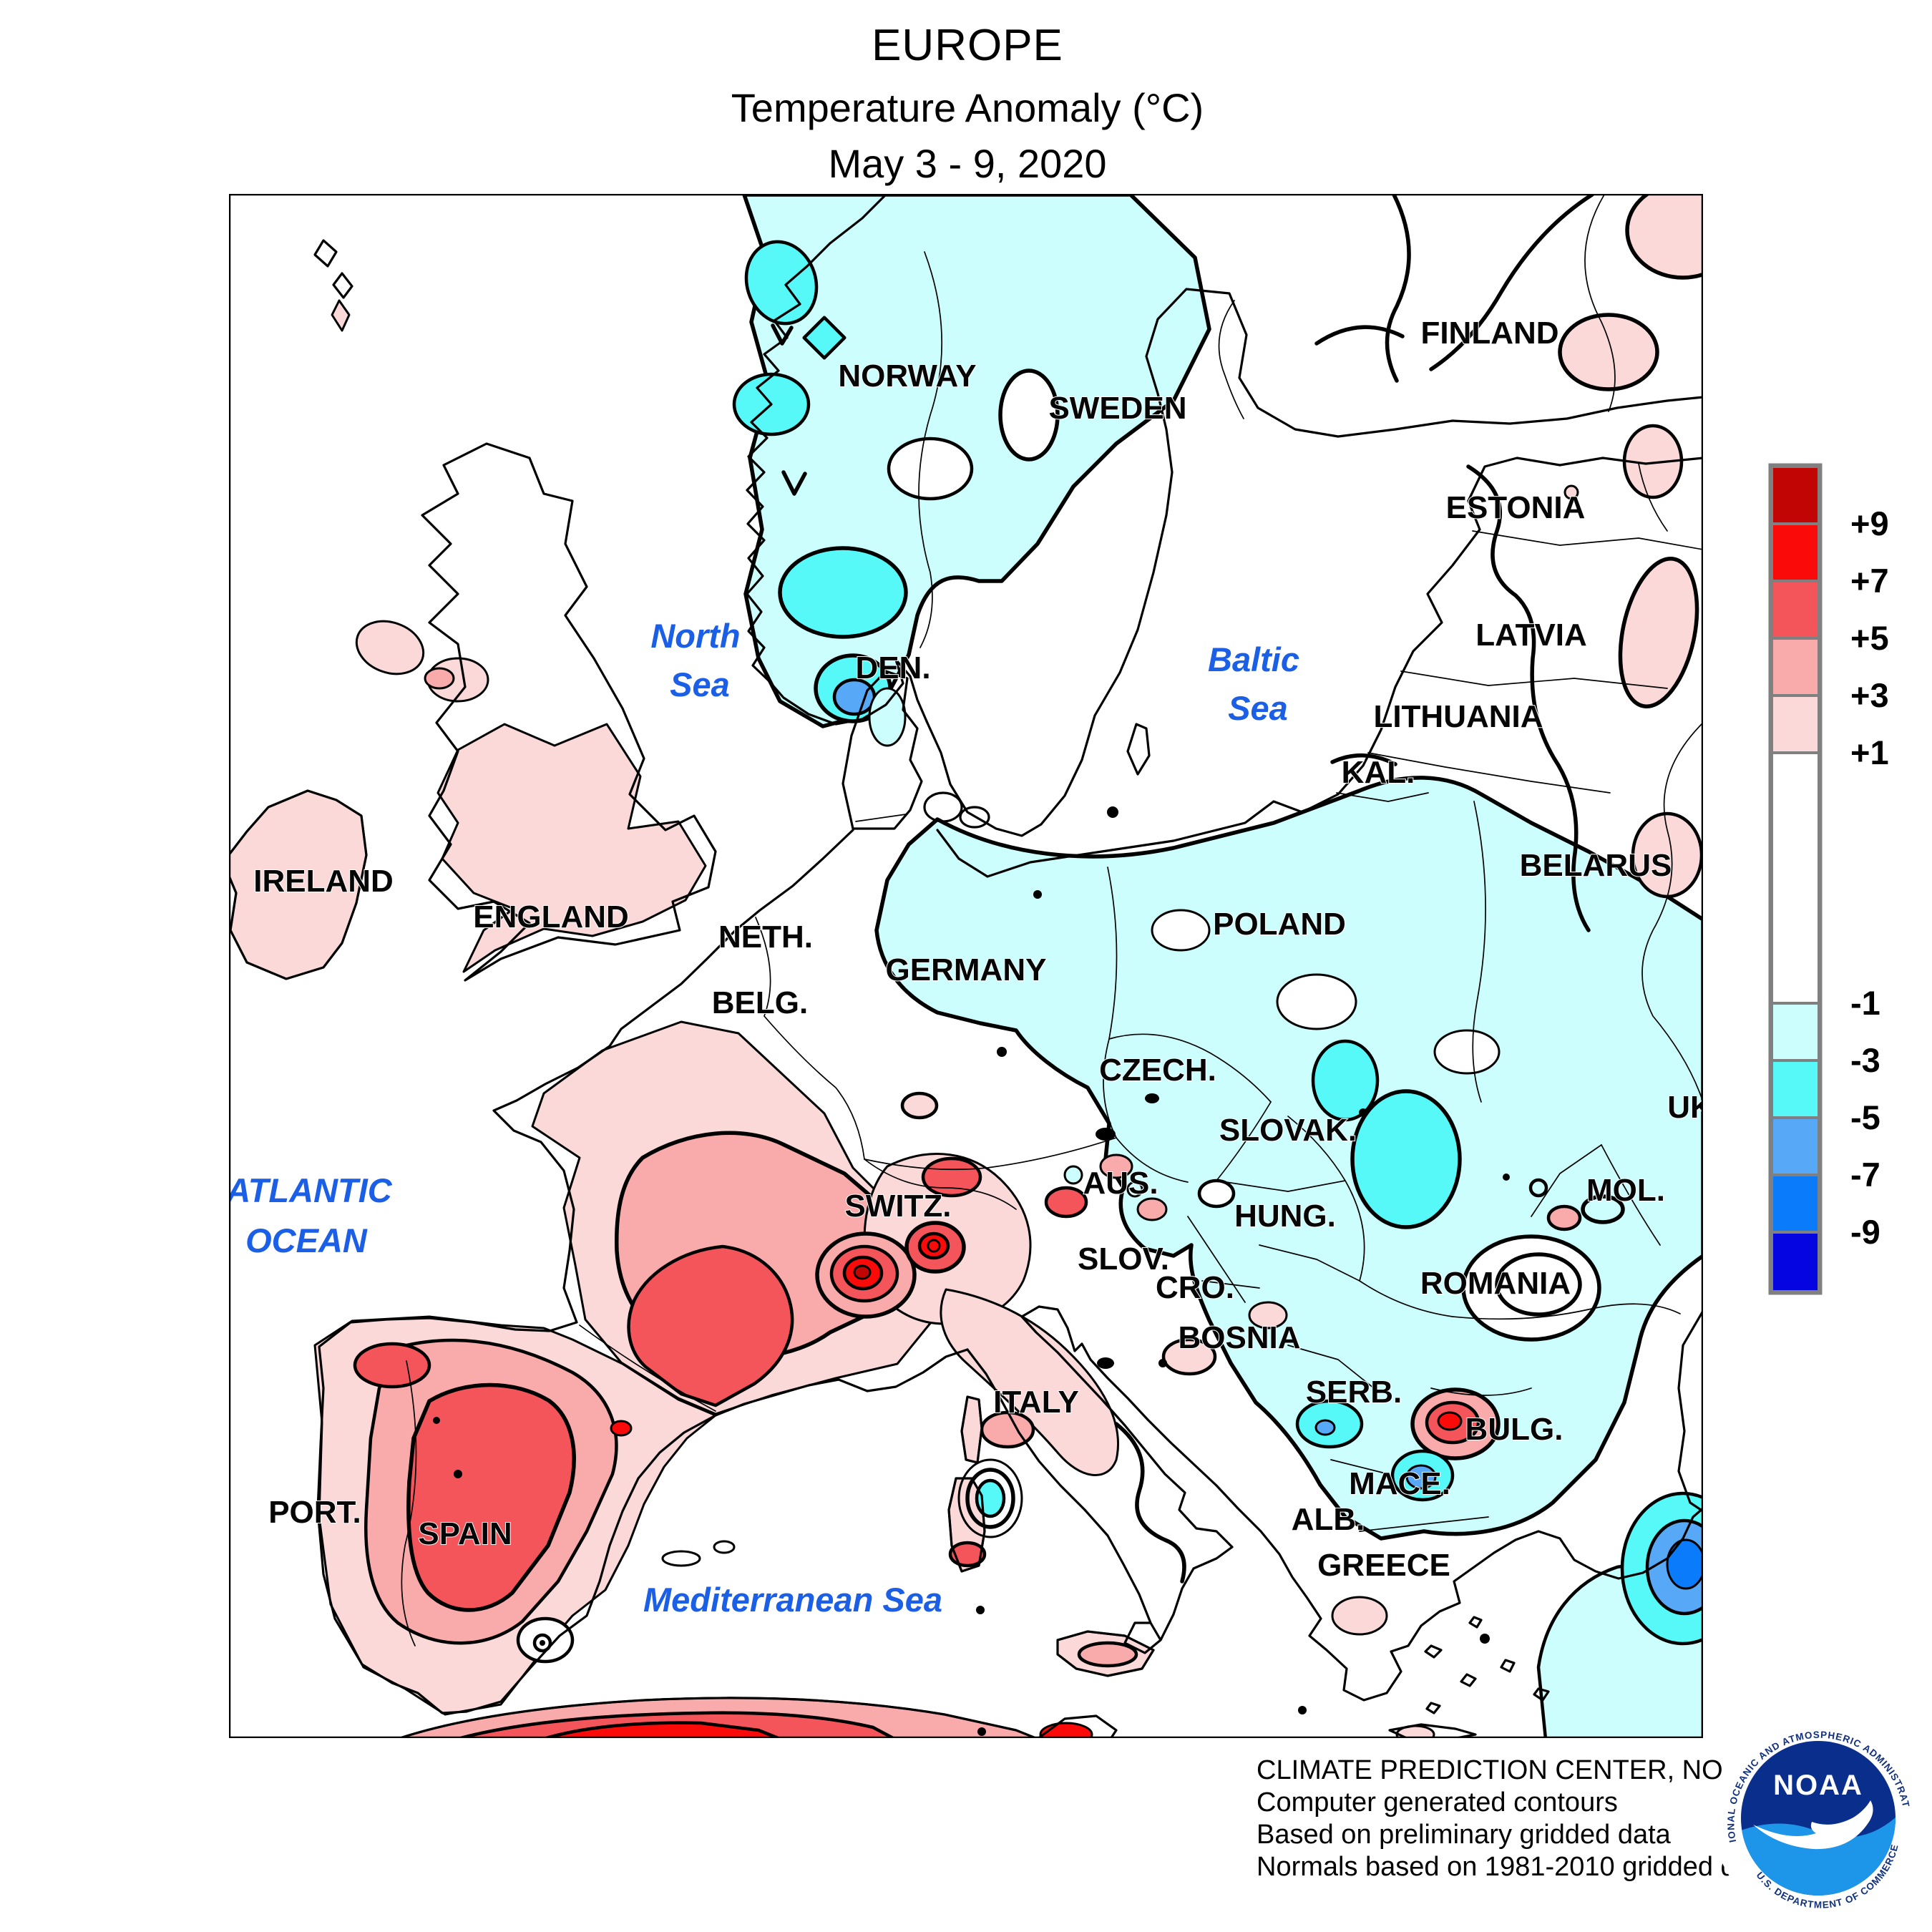 The height and width of the screenshot is (1932, 1932). What do you see at coordinates (1603, 1209) in the screenshot?
I see `contour-ring-moldova` at bounding box center [1603, 1209].